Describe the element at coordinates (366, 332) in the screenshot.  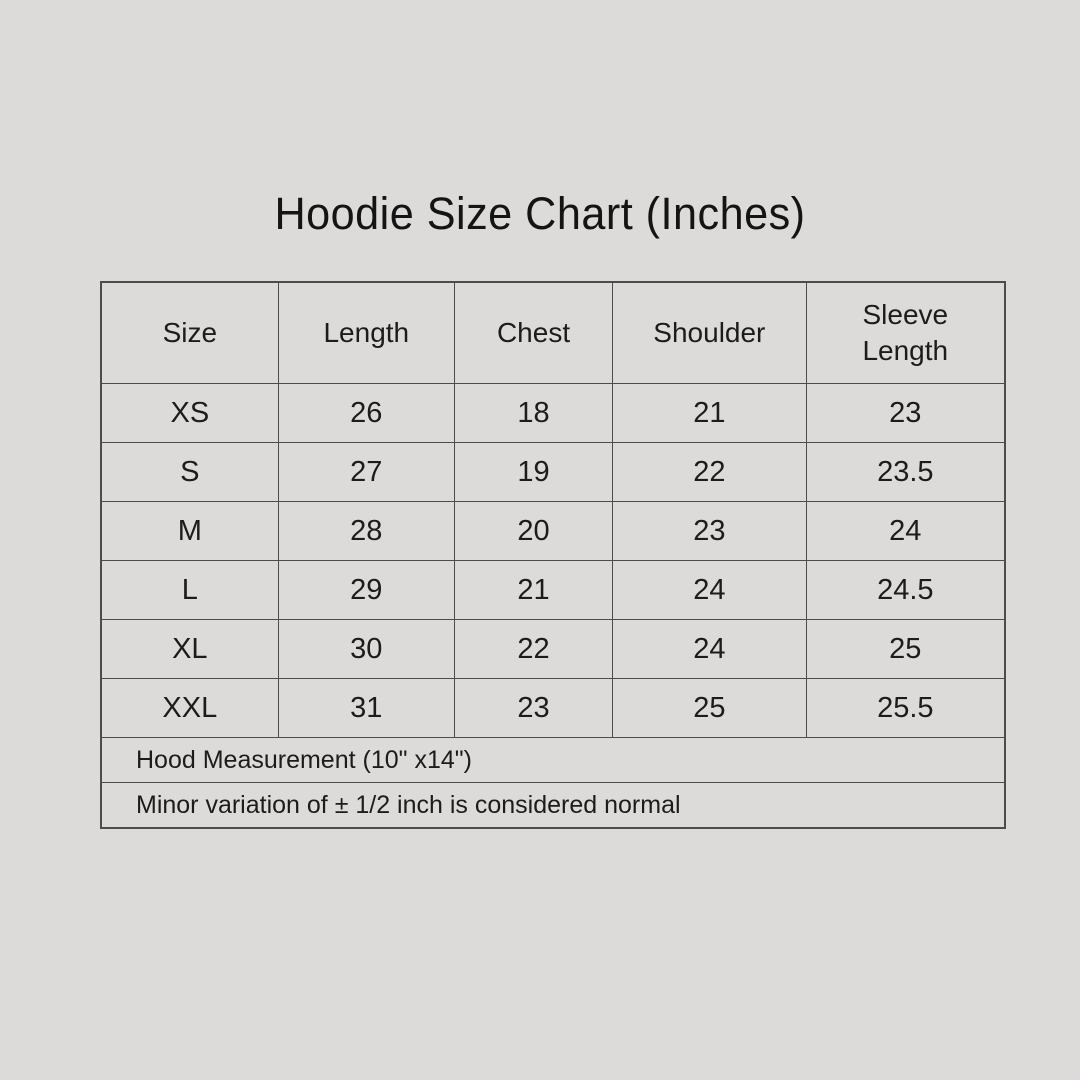
I see `column-header-length: Length` at that location.